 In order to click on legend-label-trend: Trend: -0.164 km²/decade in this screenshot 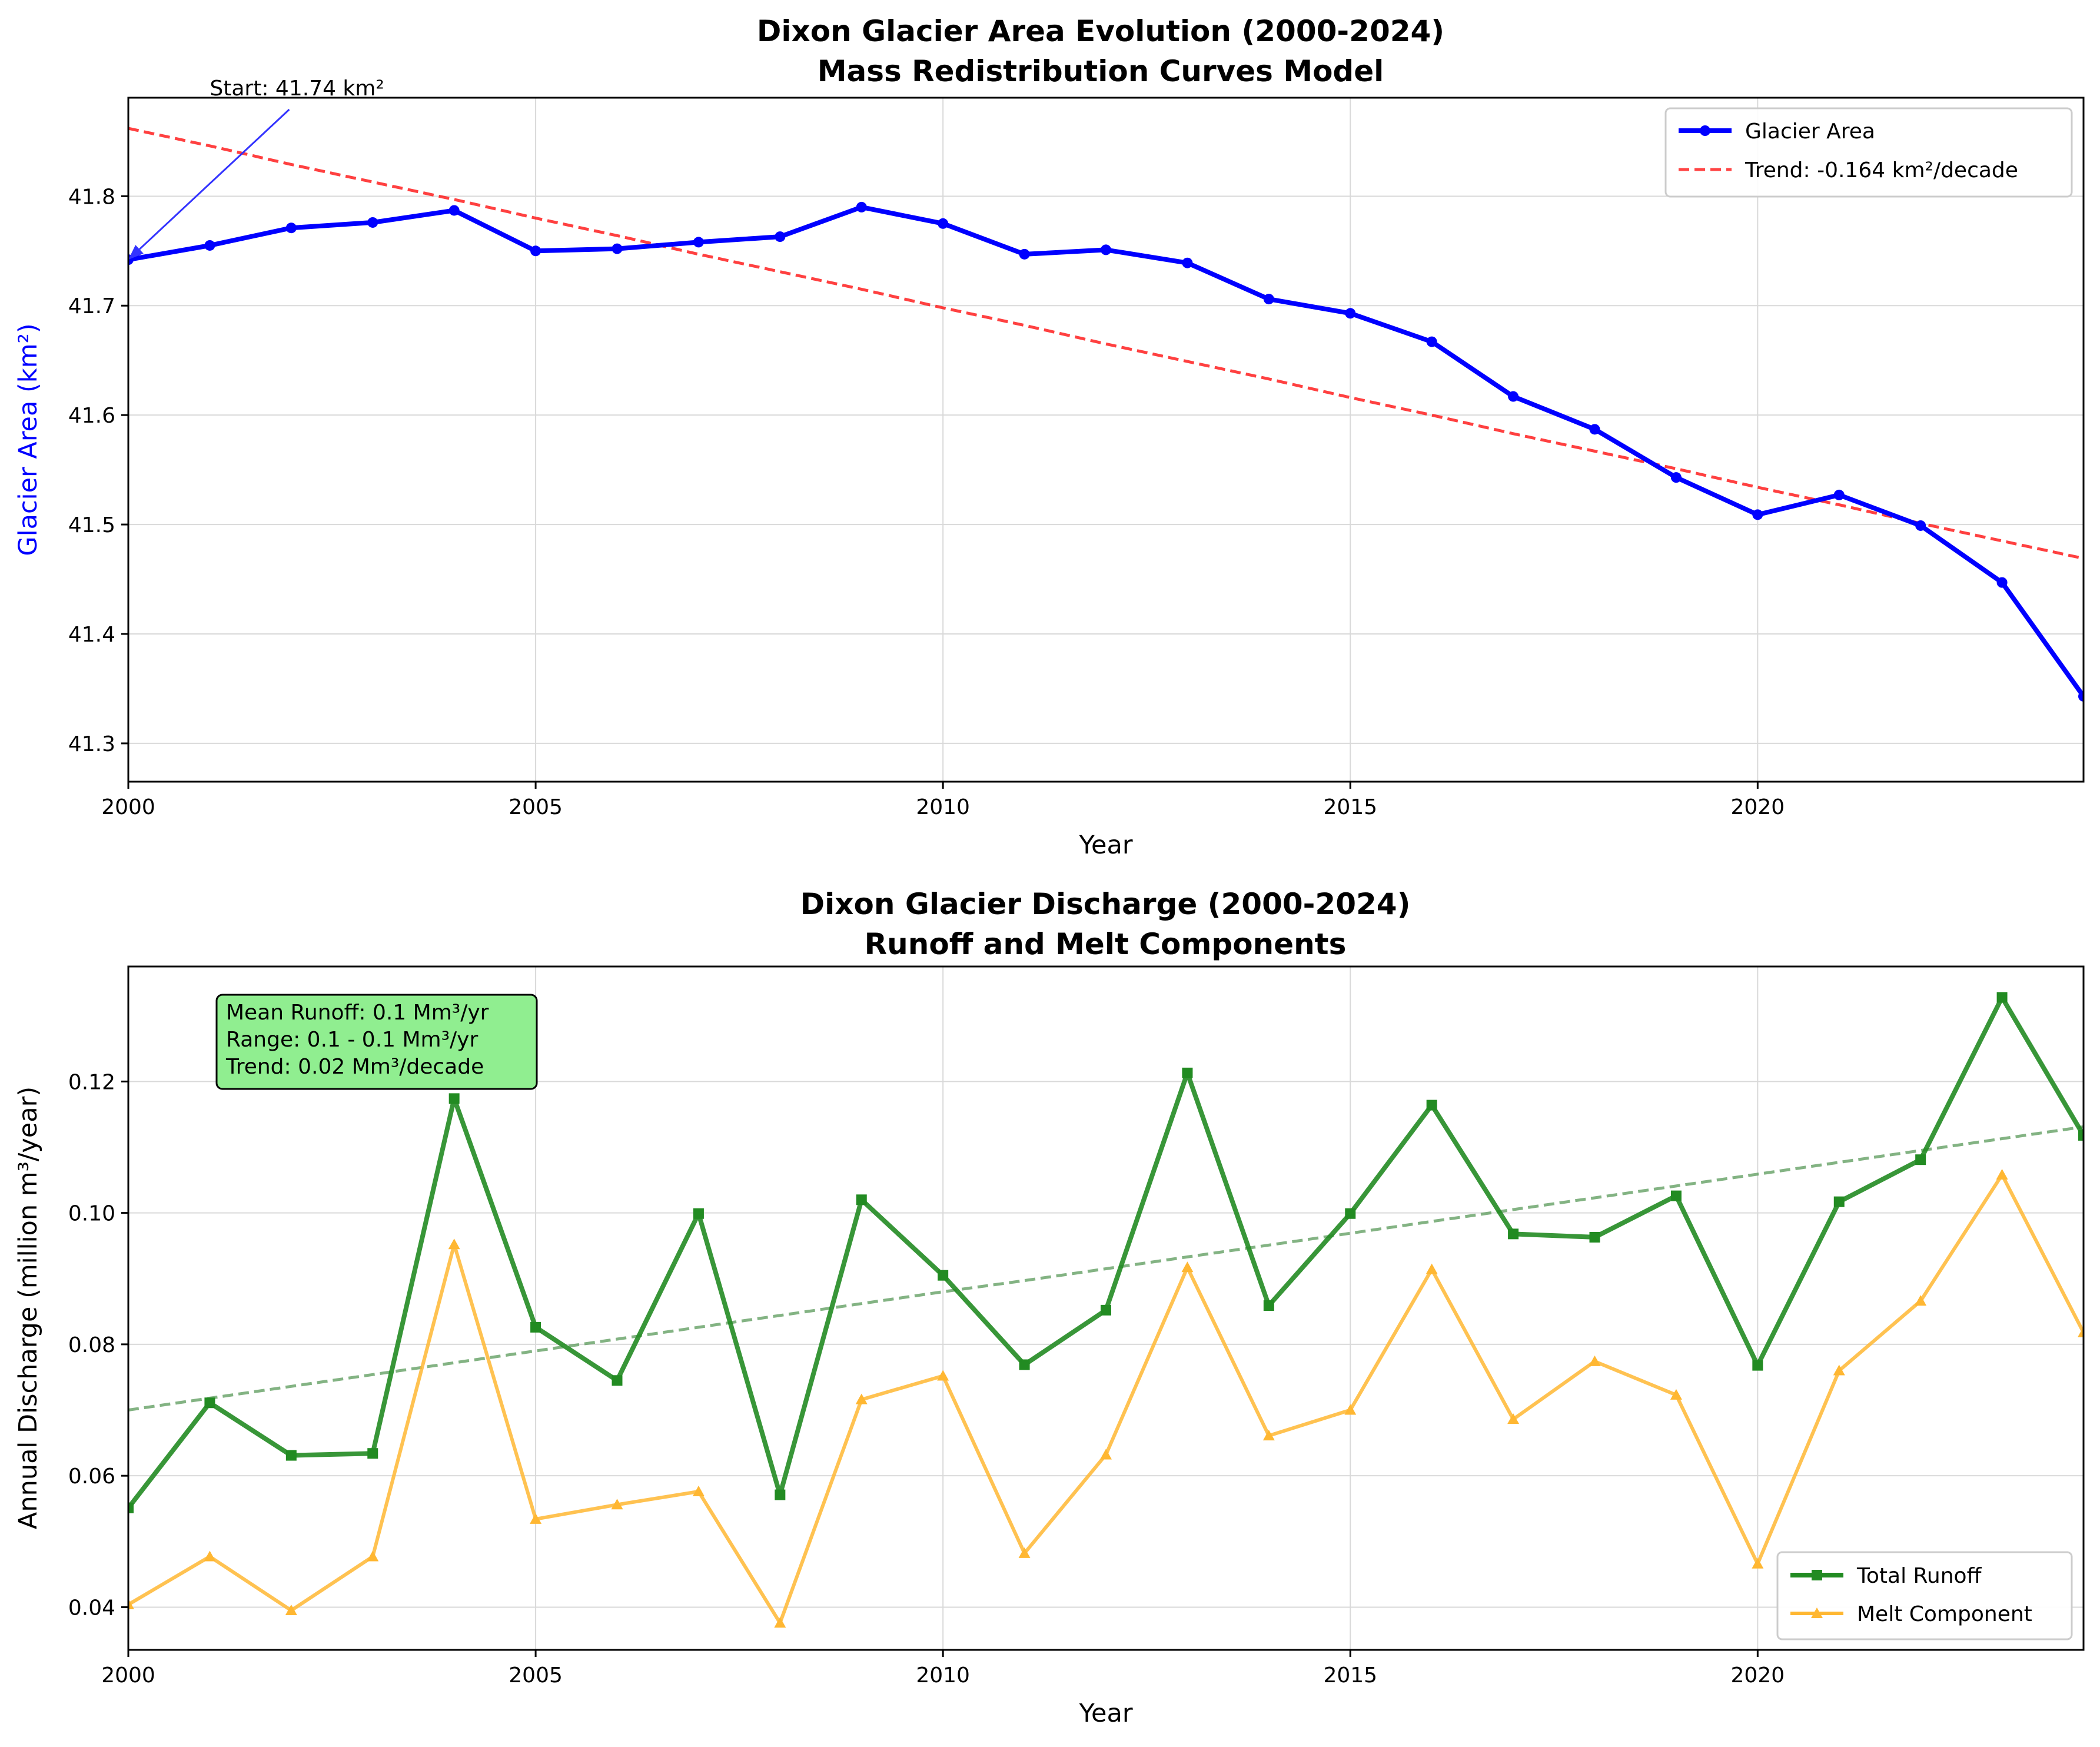, I will do `click(1881, 170)`.